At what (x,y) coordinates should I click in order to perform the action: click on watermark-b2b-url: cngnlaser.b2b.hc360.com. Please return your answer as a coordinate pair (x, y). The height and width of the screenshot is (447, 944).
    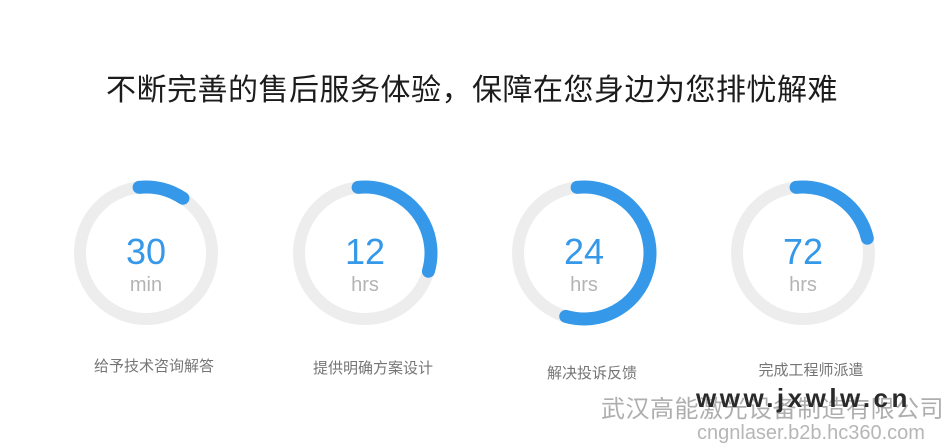
    Looking at the image, I should click on (811, 433).